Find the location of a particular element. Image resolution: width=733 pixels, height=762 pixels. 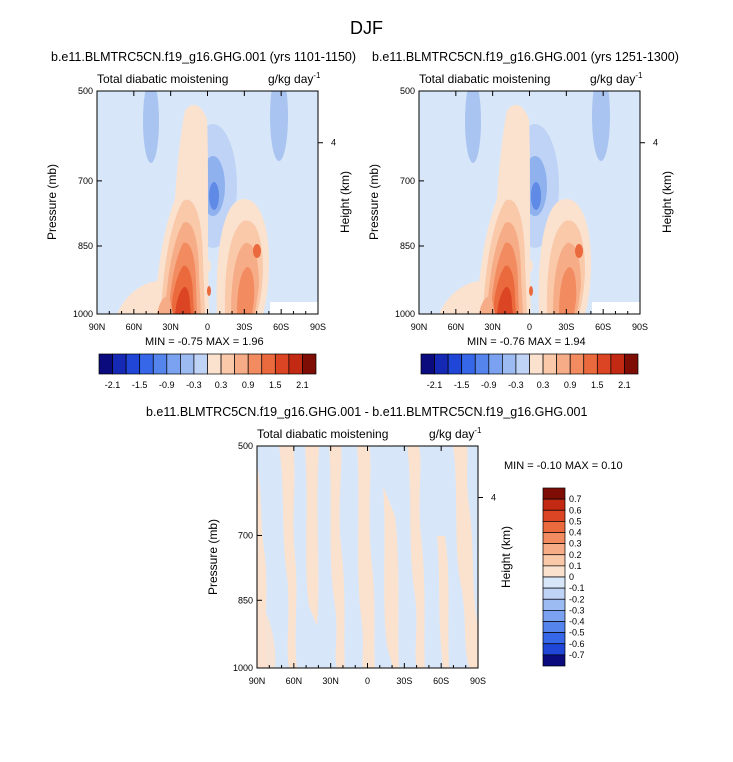

panel3-axes: 90N 60N 30N 0 30S 60S 90S 500 700 850 1000 4 is located at coordinates (364, 563).